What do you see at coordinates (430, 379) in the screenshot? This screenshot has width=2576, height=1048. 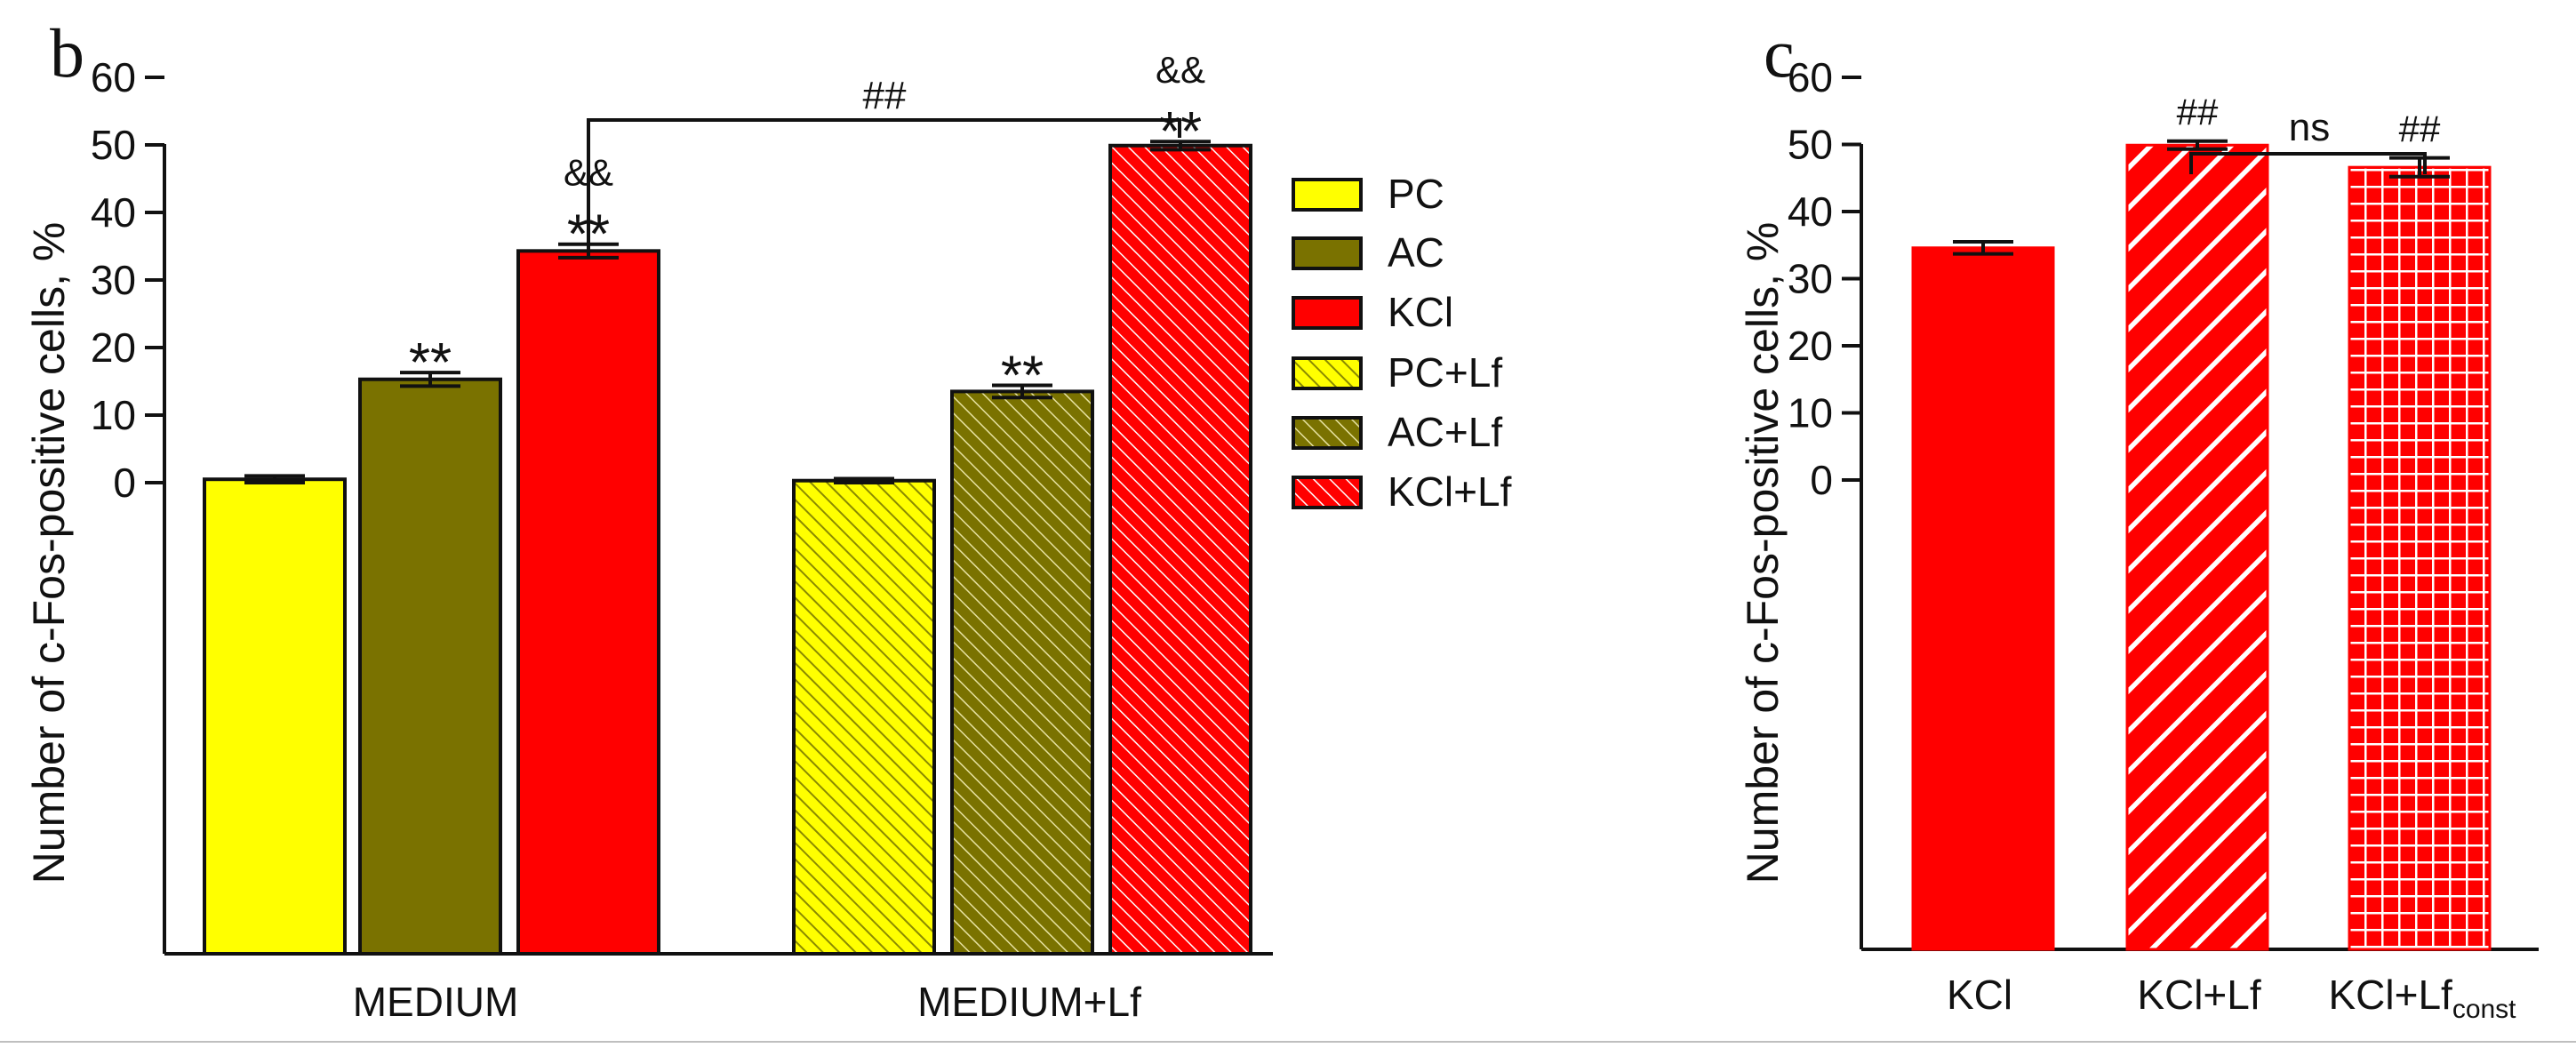 I see `panel-b-bar-ac-error-bar` at bounding box center [430, 379].